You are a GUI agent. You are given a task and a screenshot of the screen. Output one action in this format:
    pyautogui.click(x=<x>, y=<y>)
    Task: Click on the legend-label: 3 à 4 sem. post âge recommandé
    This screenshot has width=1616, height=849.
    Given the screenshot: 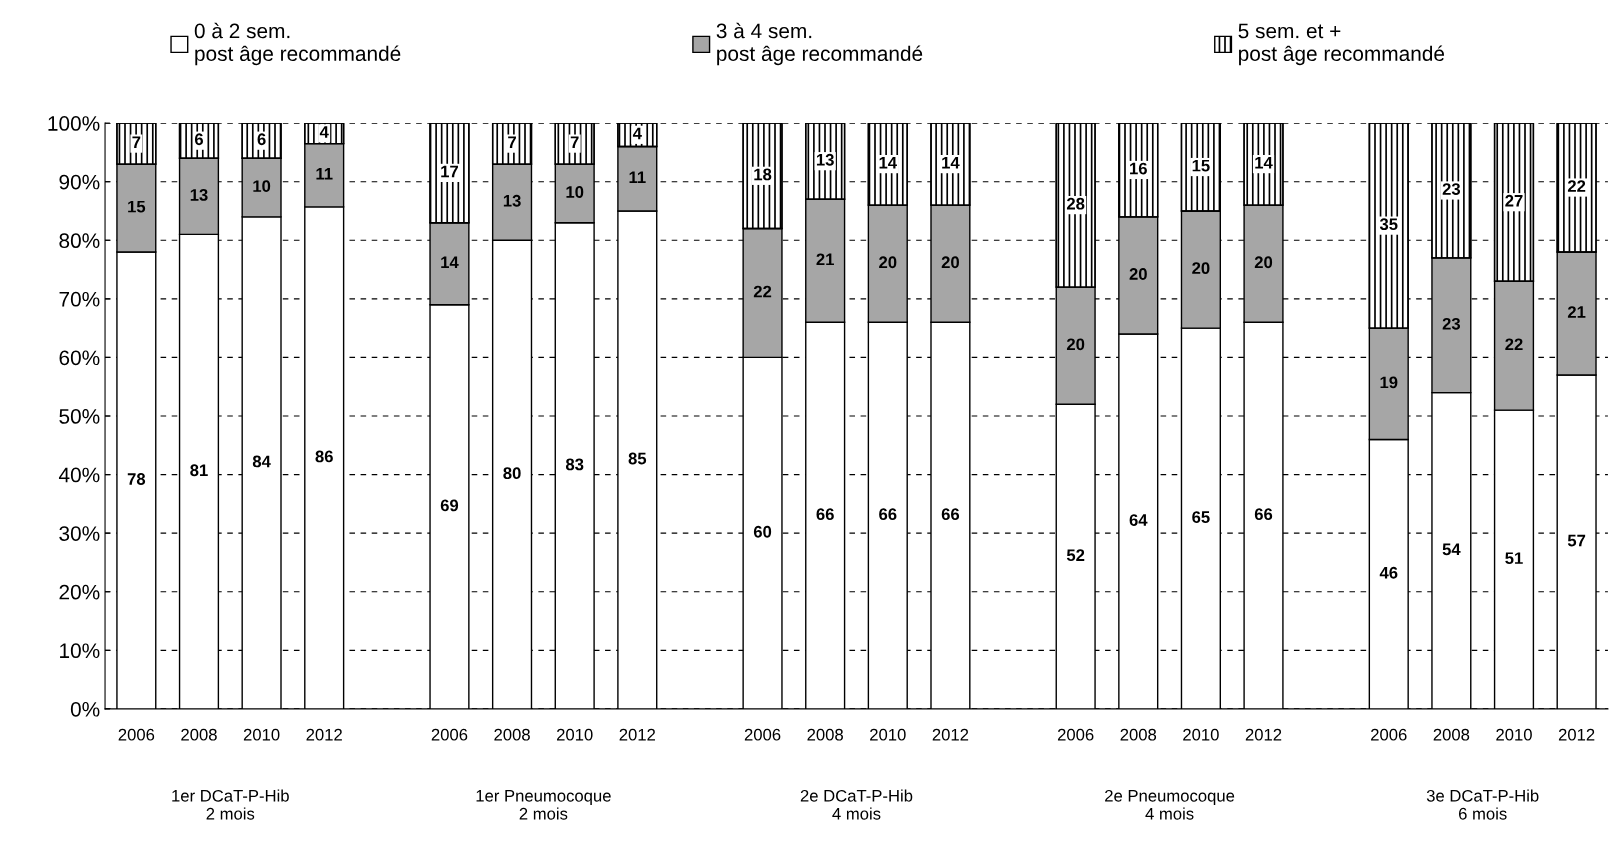 What is the action you would take?
    pyautogui.click(x=819, y=44)
    